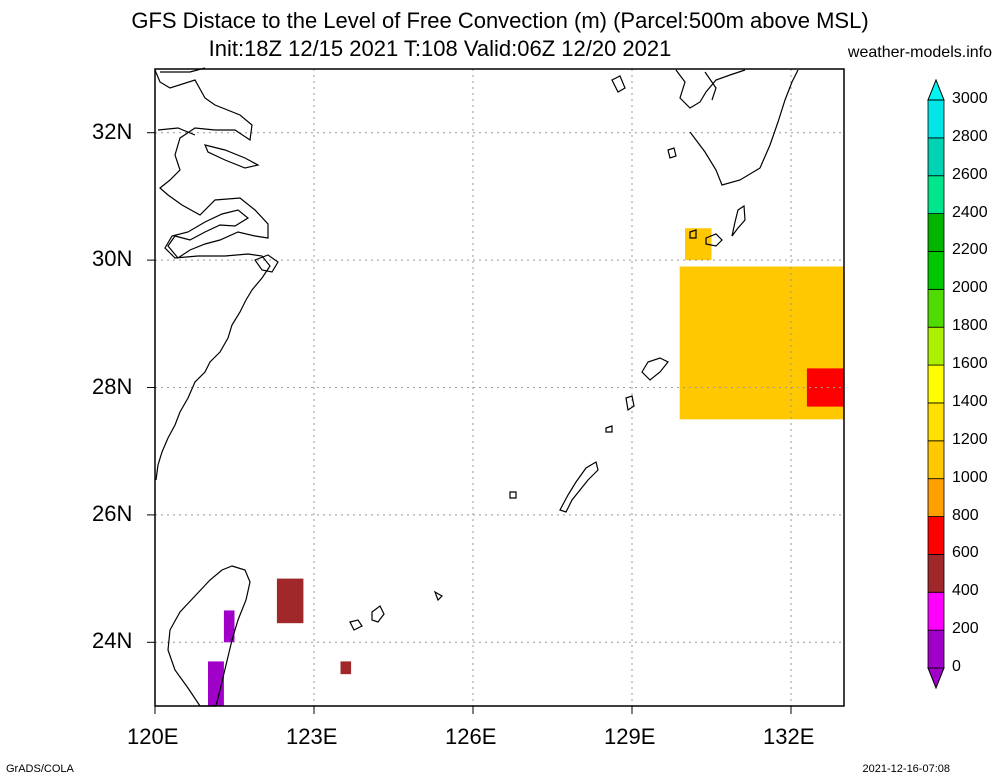  Describe the element at coordinates (396, 610) in the screenshot. I see `coastline-sakishima` at that location.